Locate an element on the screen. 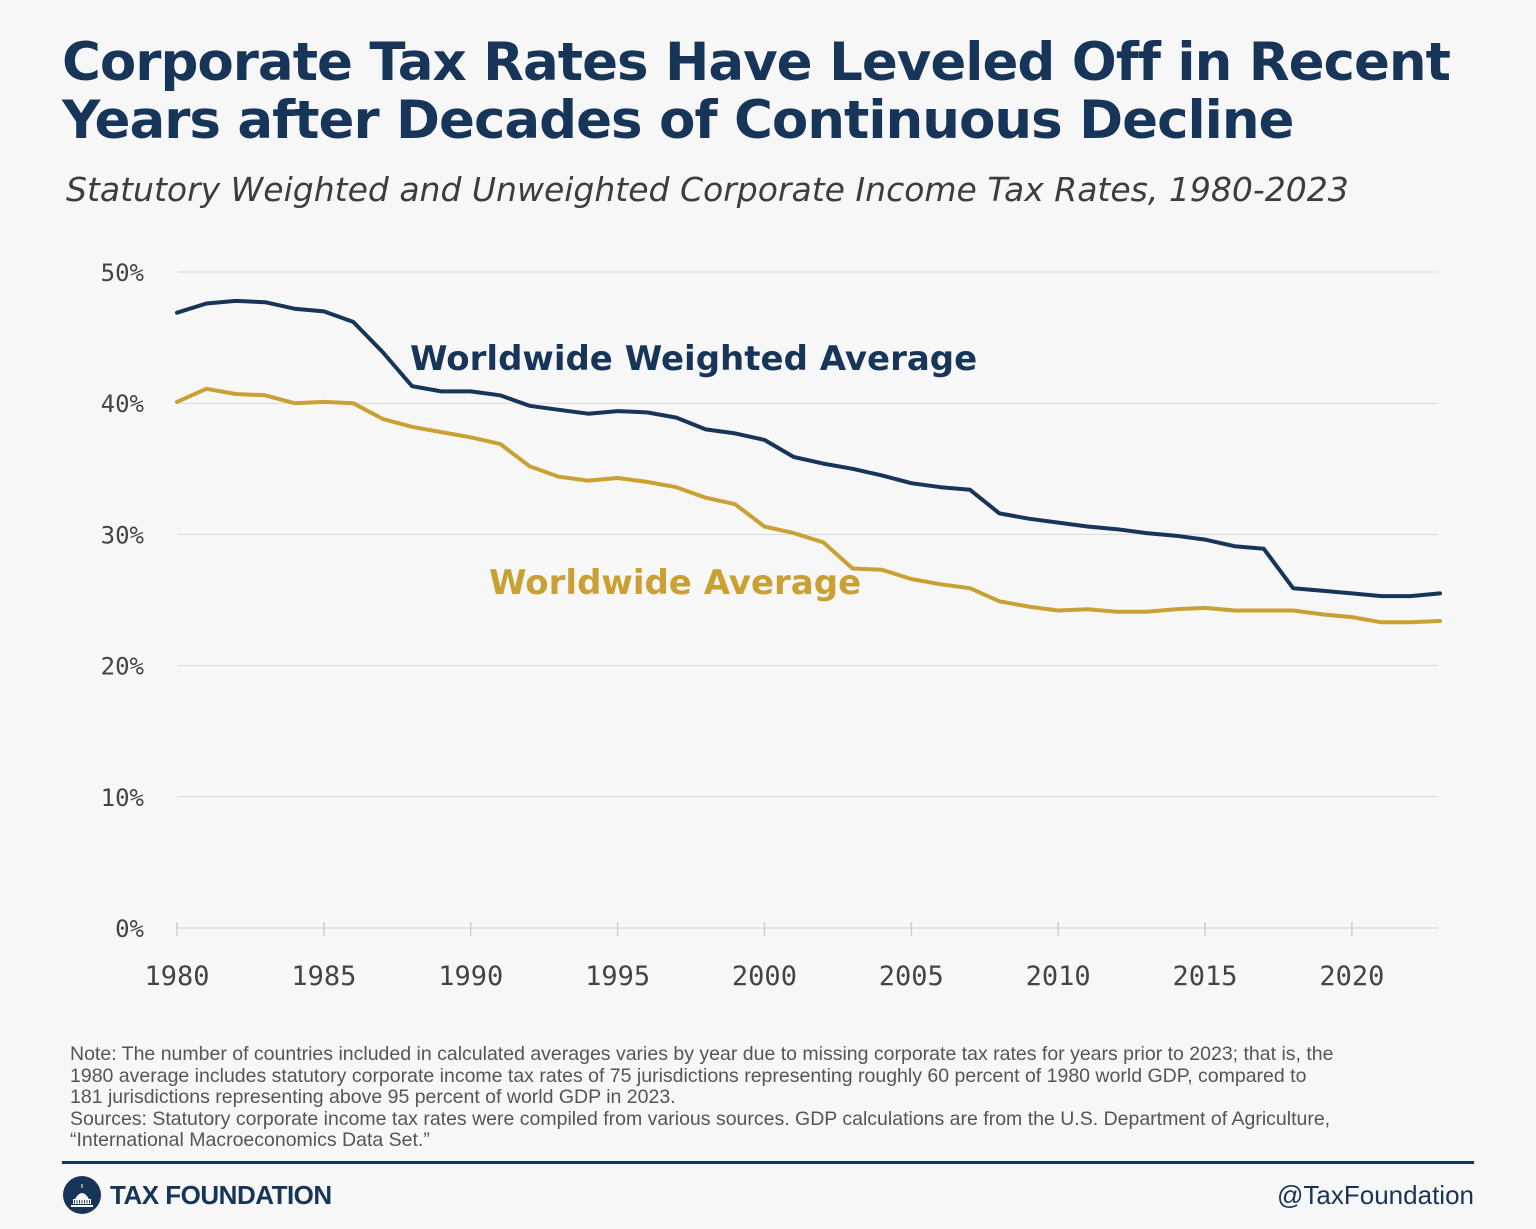 This screenshot has width=1536, height=1229. y-tick-label-10: 10% is located at coordinates (123, 798).